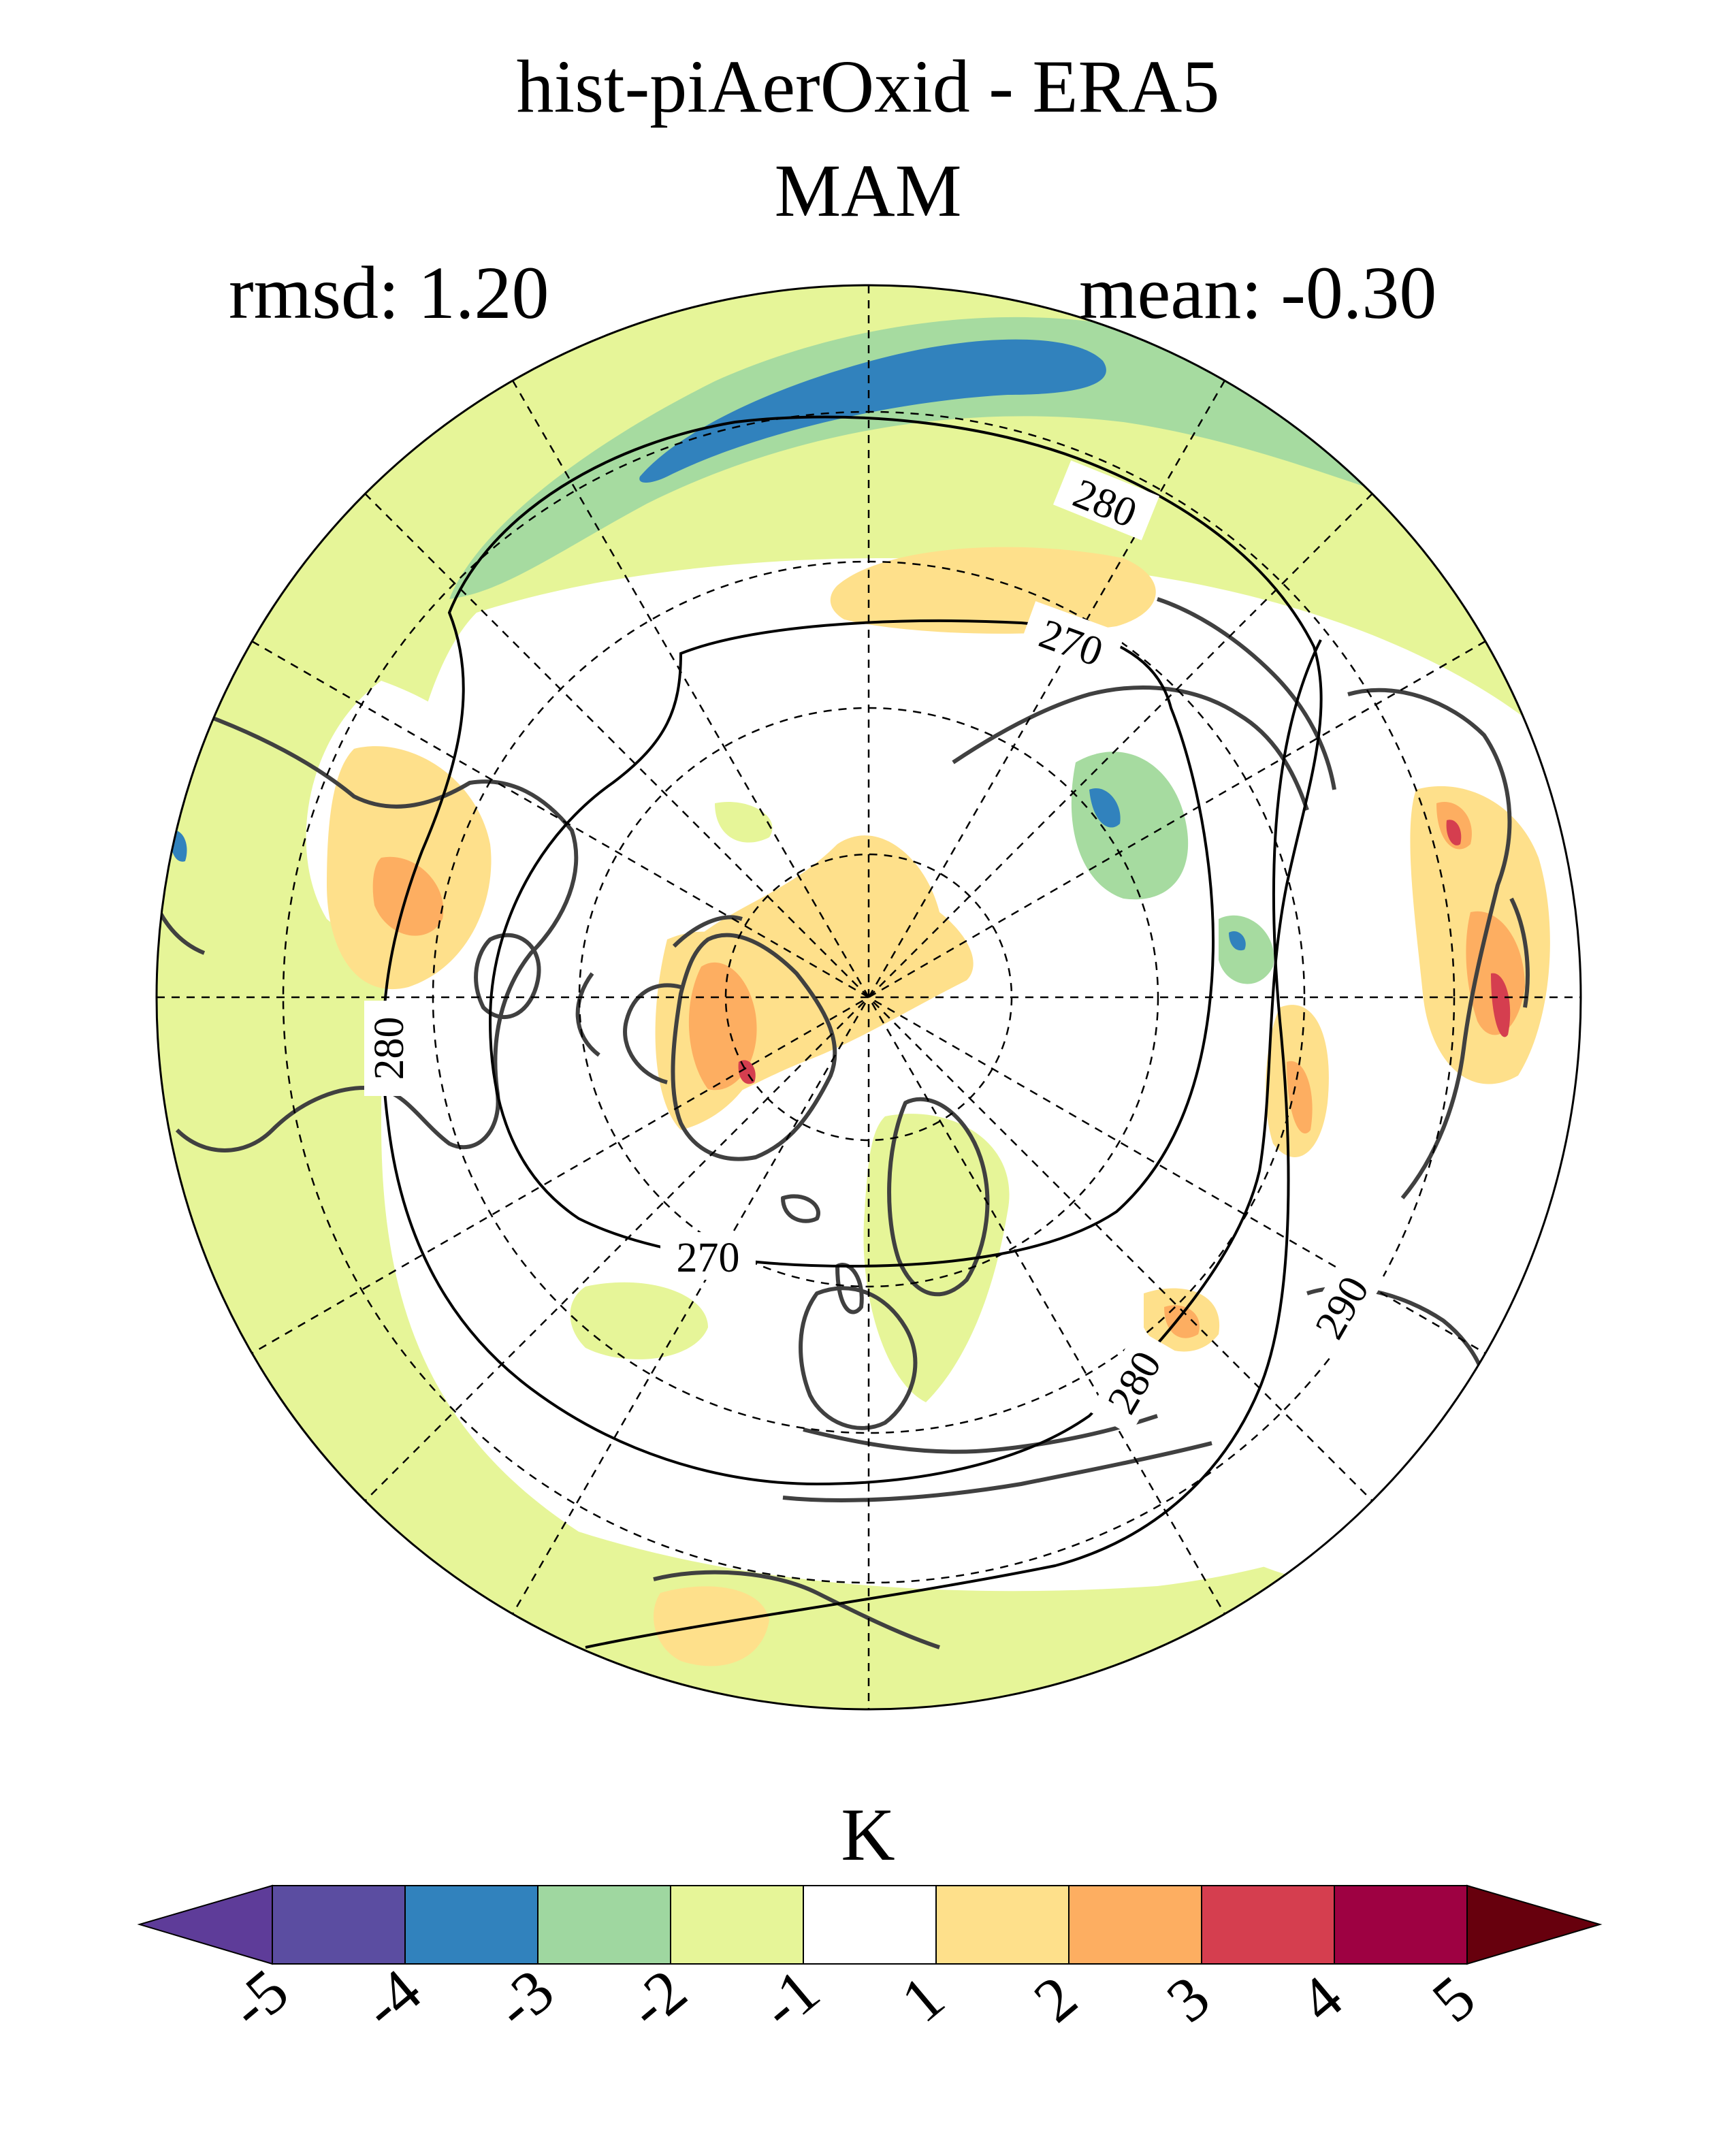 The image size is (1736, 2130). What do you see at coordinates (1258, 292) in the screenshot?
I see `mean-label: mean: -0.30` at bounding box center [1258, 292].